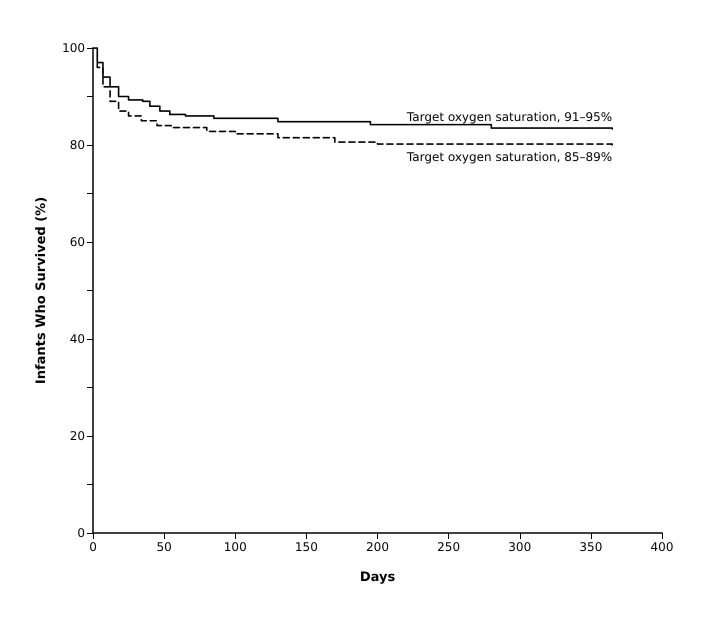 This screenshot has width=710, height=621. What do you see at coordinates (77, 145) in the screenshot?
I see `y-tick-label: 80` at bounding box center [77, 145].